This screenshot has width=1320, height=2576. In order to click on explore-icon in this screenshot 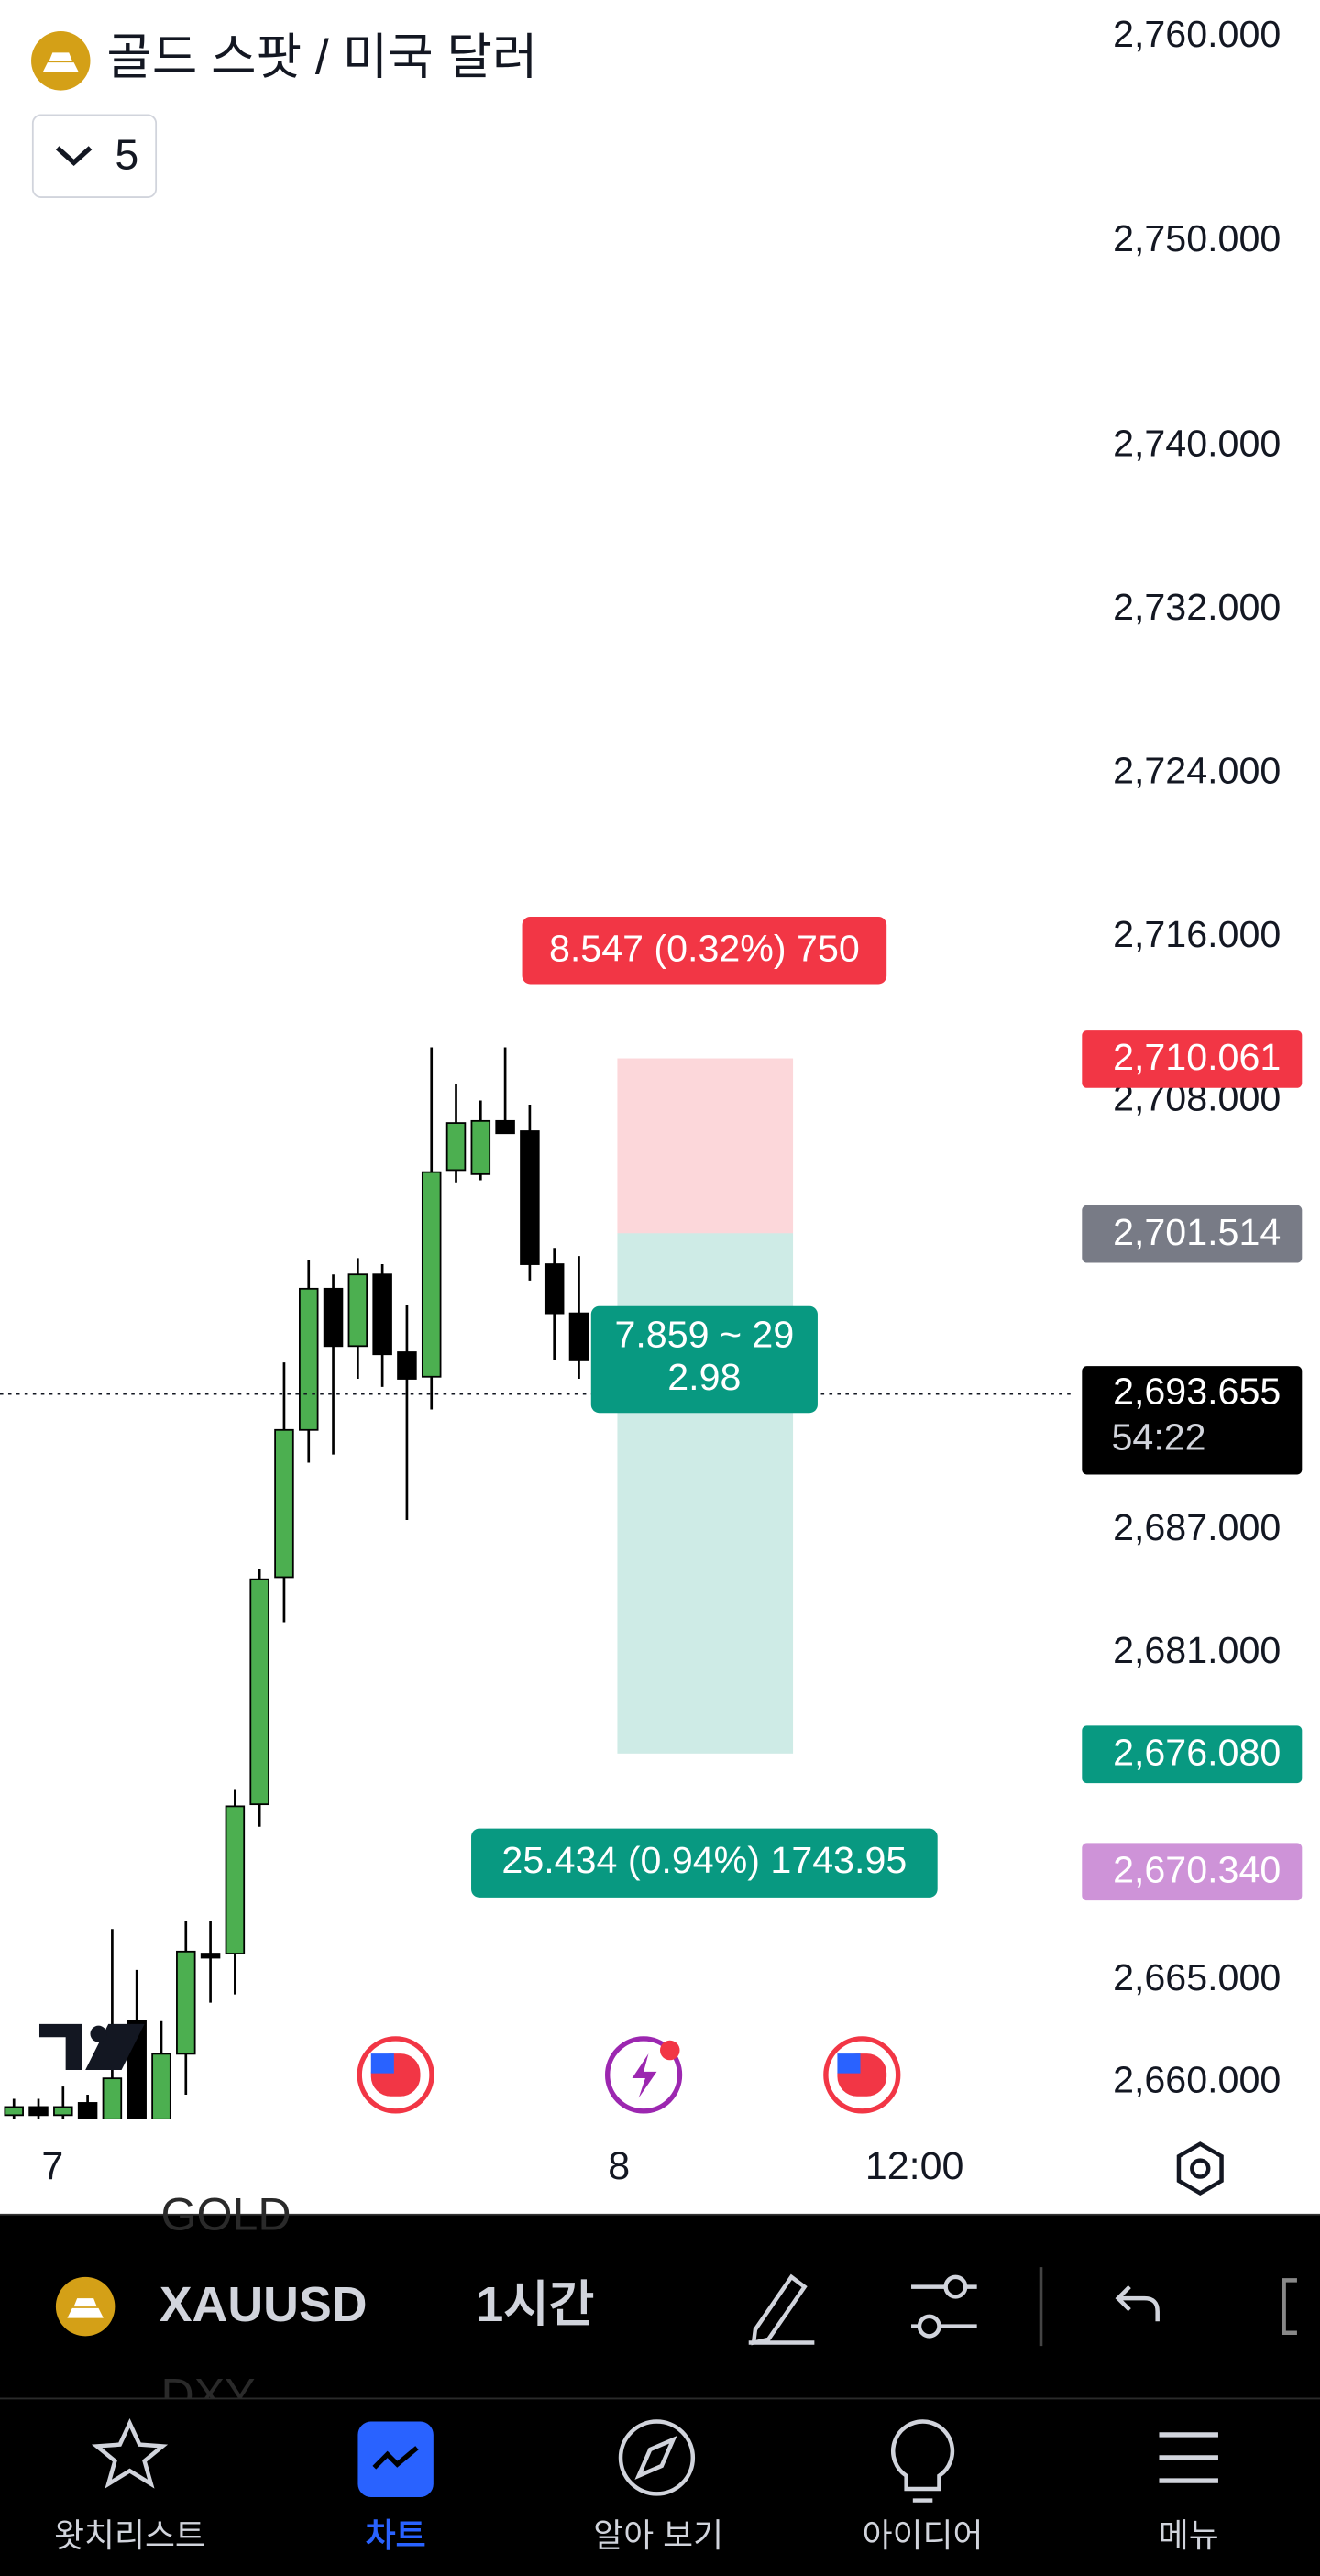, I will do `click(657, 2457)`.